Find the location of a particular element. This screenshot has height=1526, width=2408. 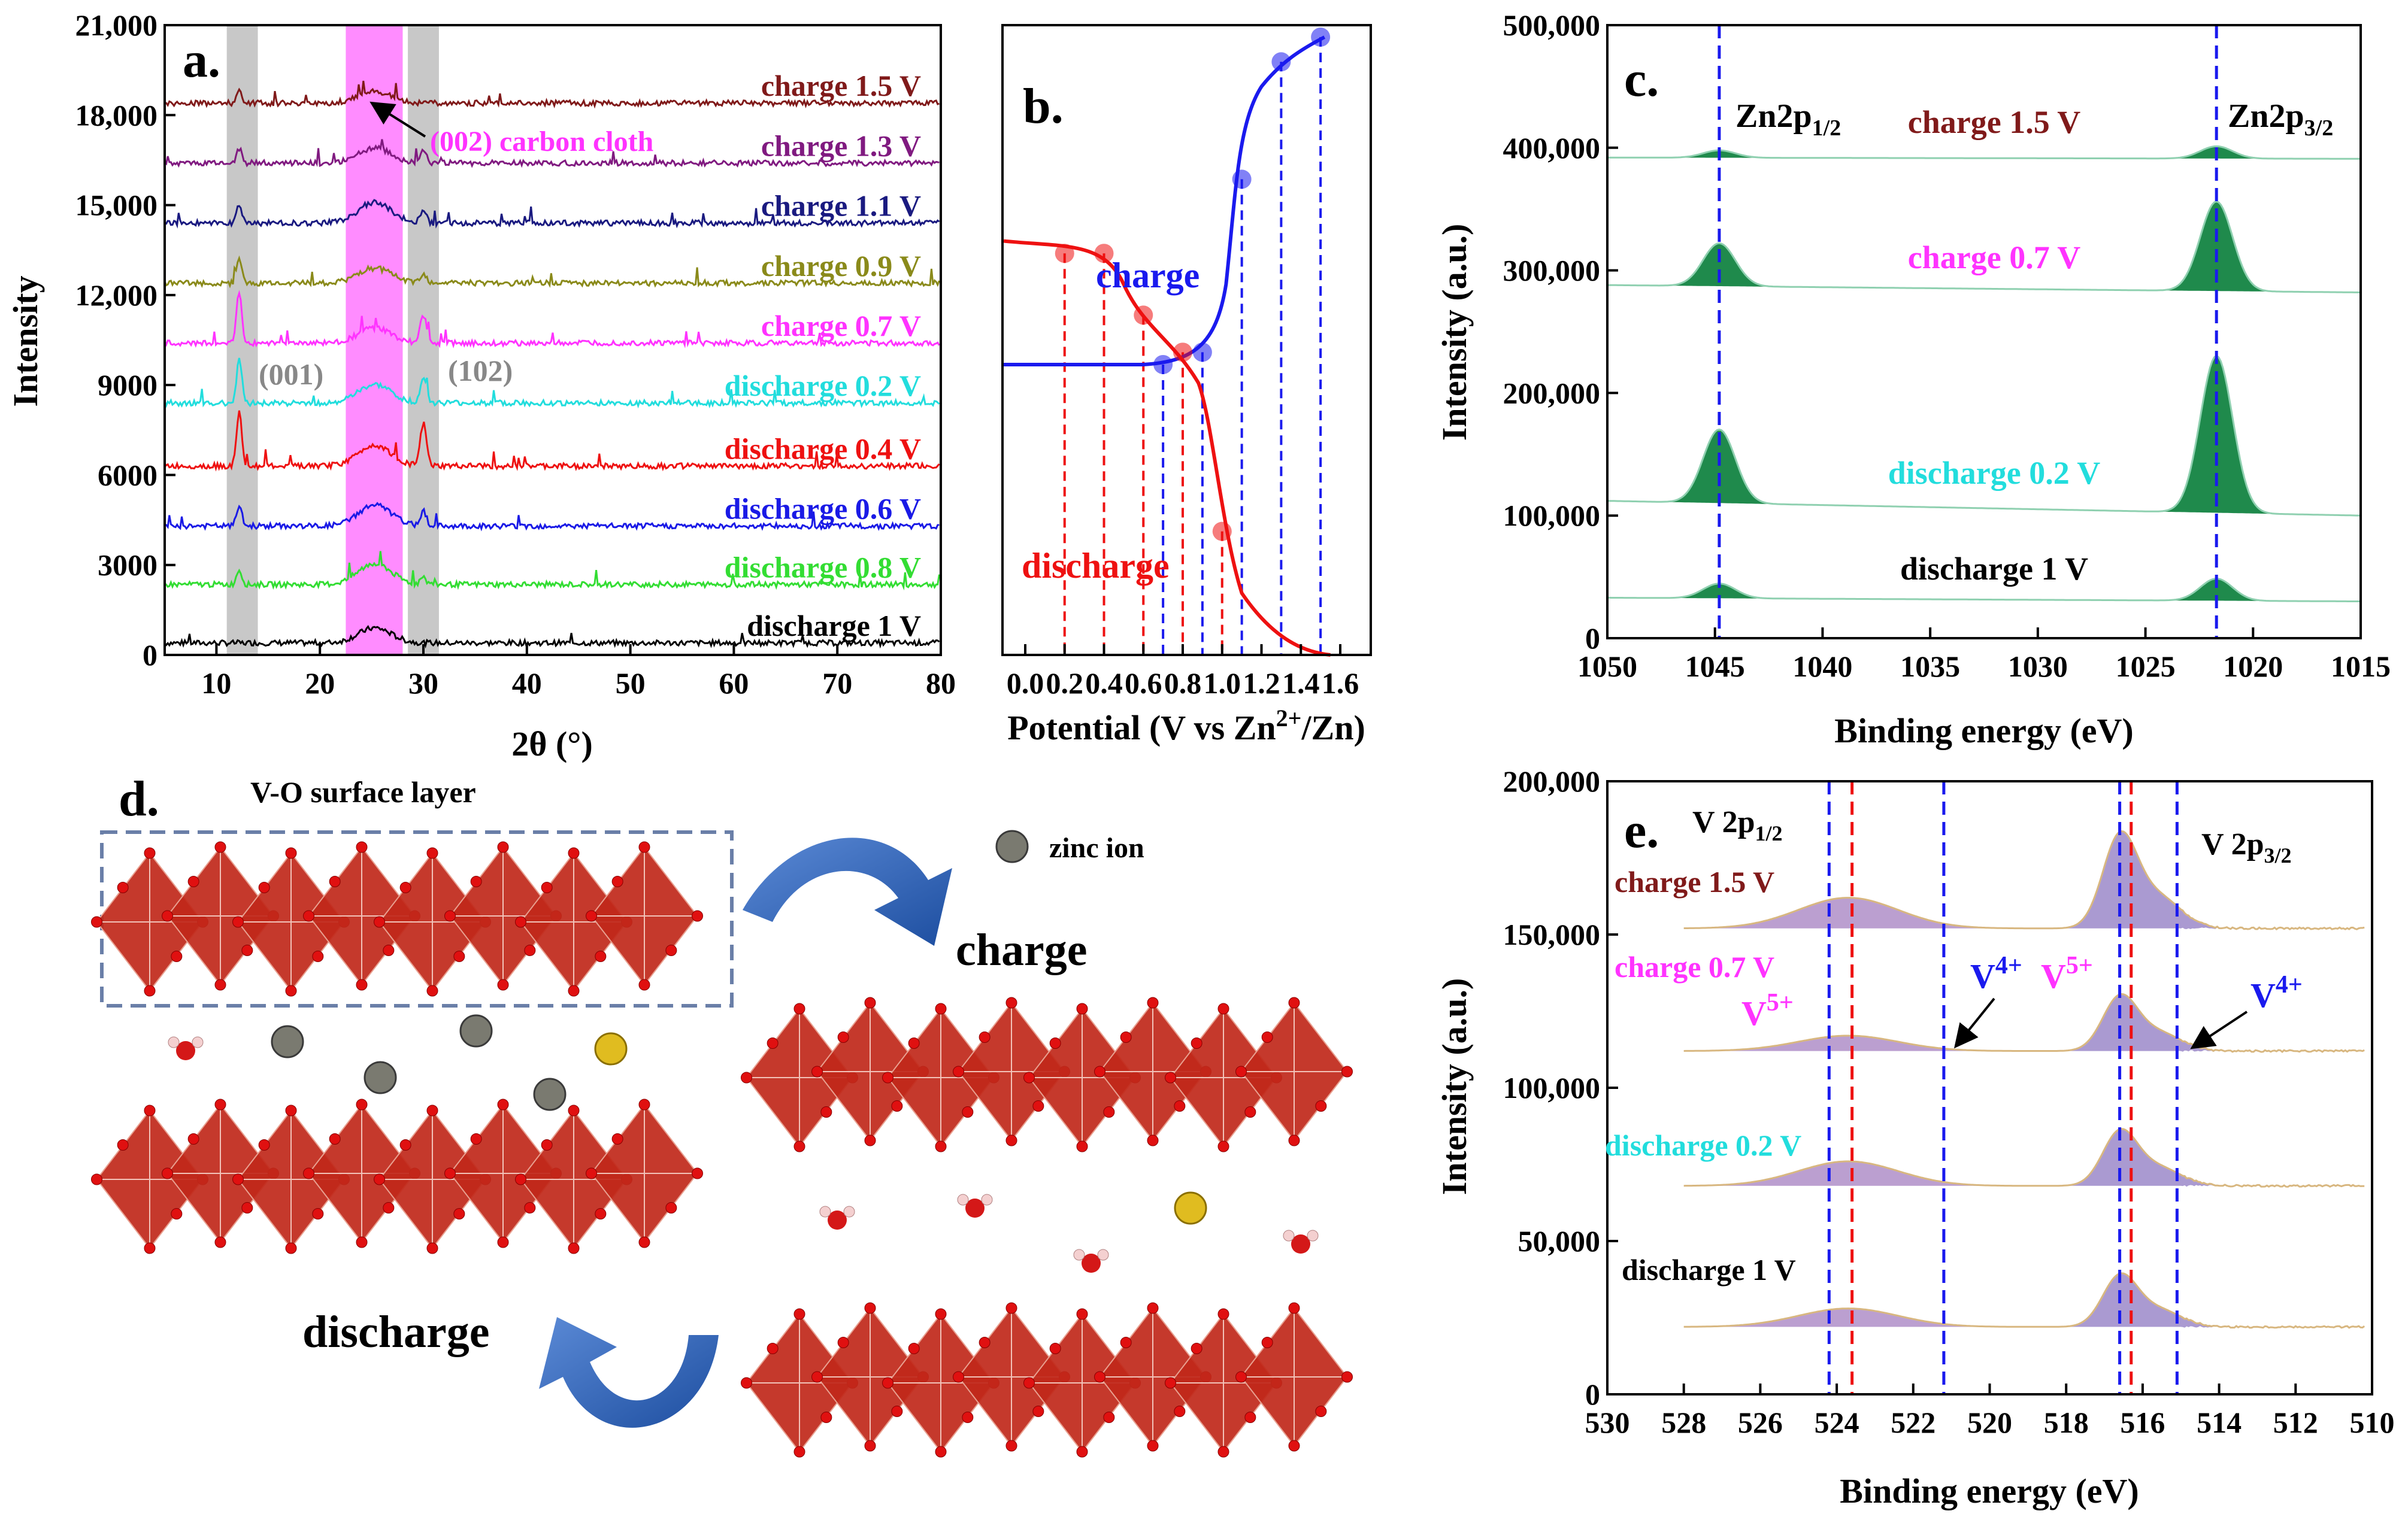

zinc-ion-atom is located at coordinates (287, 1041).